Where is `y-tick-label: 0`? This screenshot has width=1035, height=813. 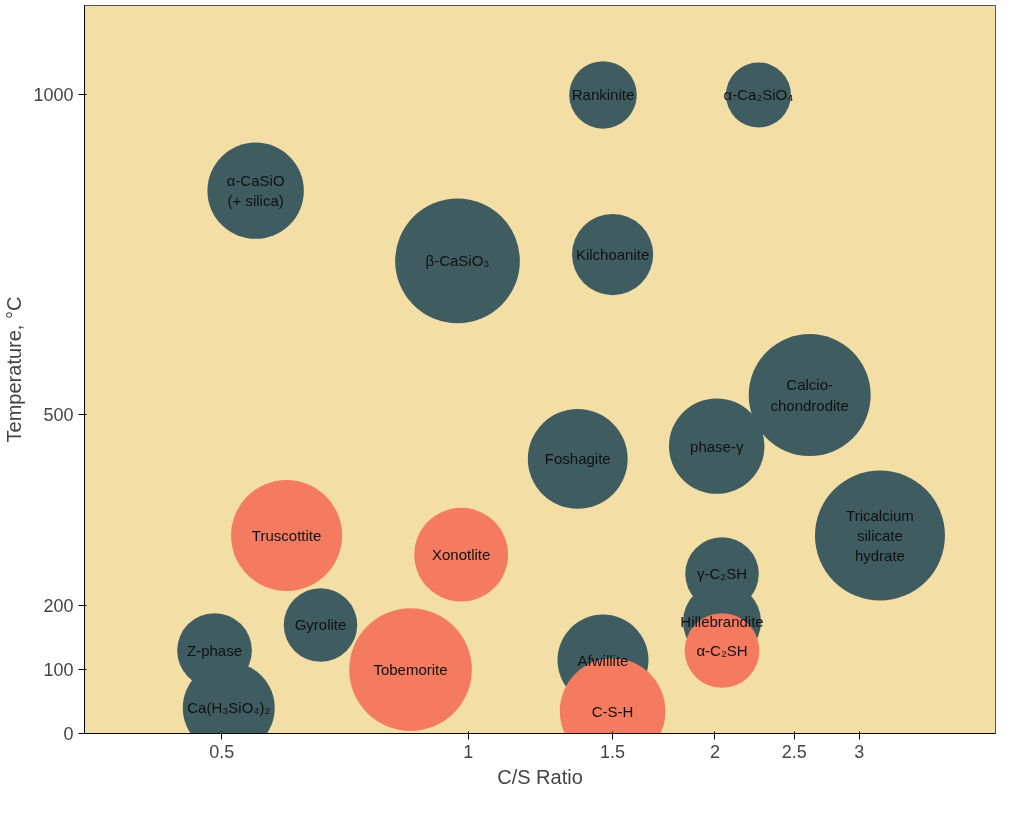
y-tick-label: 0 is located at coordinates (68, 734).